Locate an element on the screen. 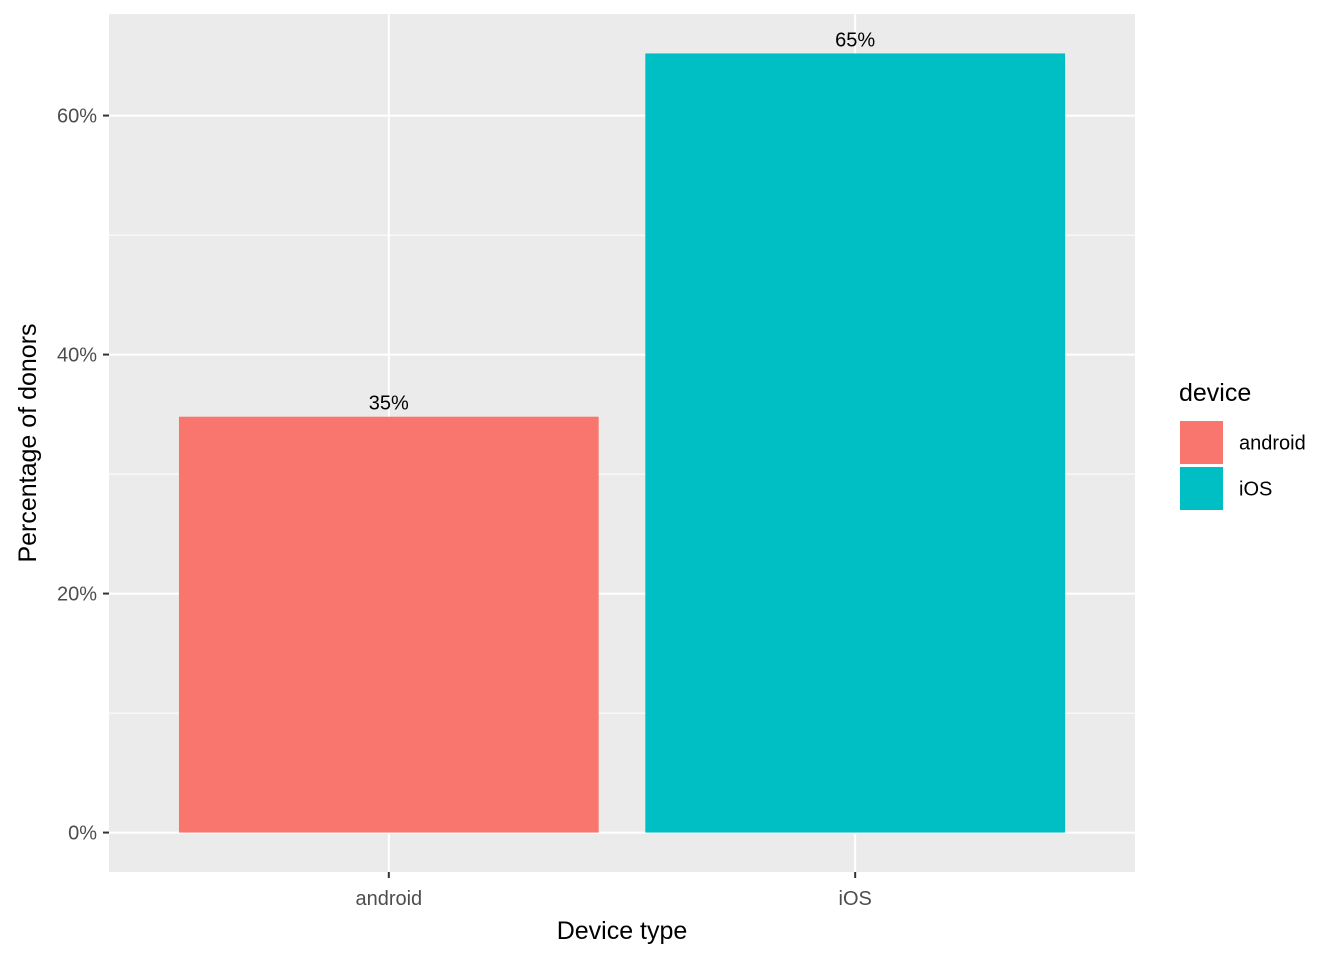 The height and width of the screenshot is (960, 1344). y-tick-label: 20% is located at coordinates (77, 595).